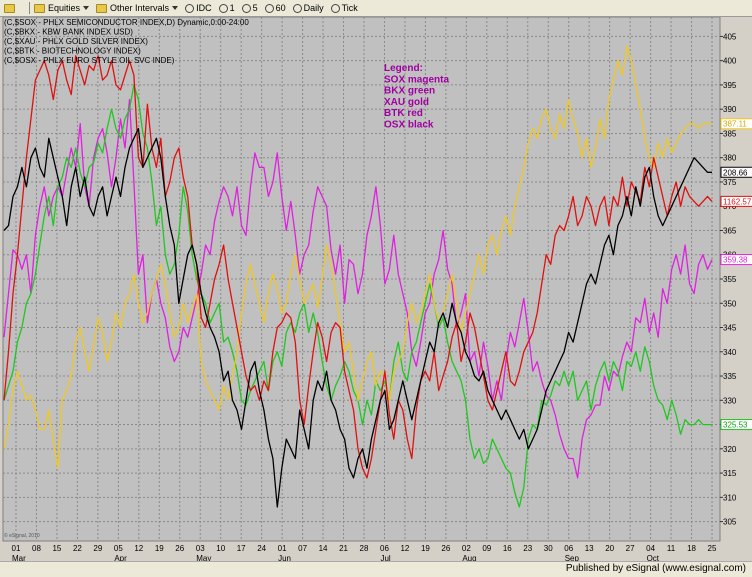  What do you see at coordinates (589, 548) in the screenshot?
I see `x-tick-label: 13` at bounding box center [589, 548].